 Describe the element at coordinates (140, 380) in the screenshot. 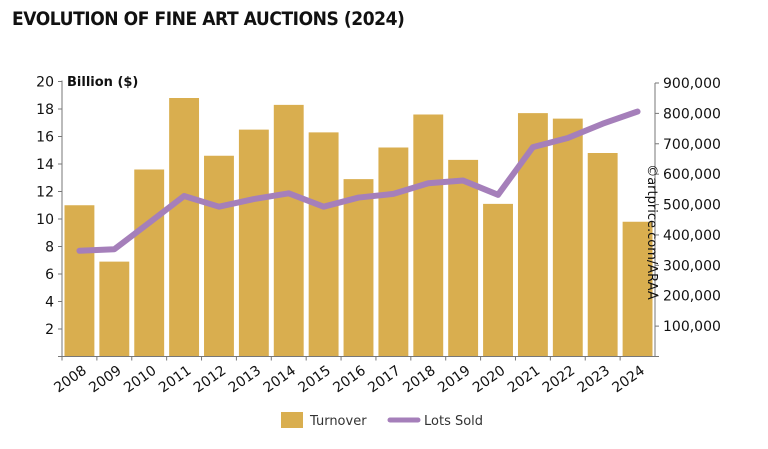

I see `x-tick-label: 2010` at that location.